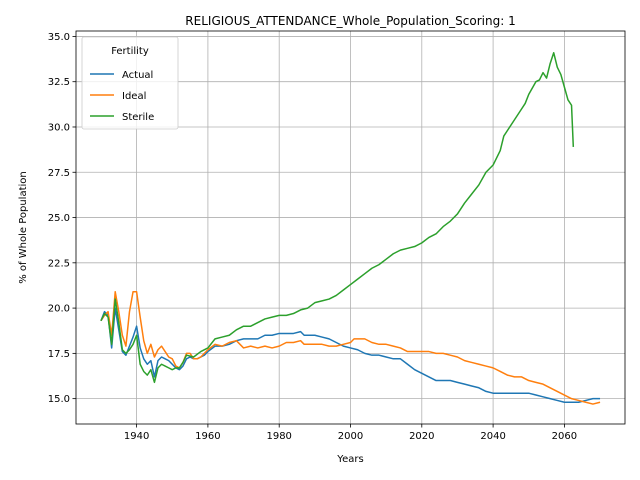  What do you see at coordinates (136, 436) in the screenshot?
I see `x-tick-label: 1940` at bounding box center [136, 436].